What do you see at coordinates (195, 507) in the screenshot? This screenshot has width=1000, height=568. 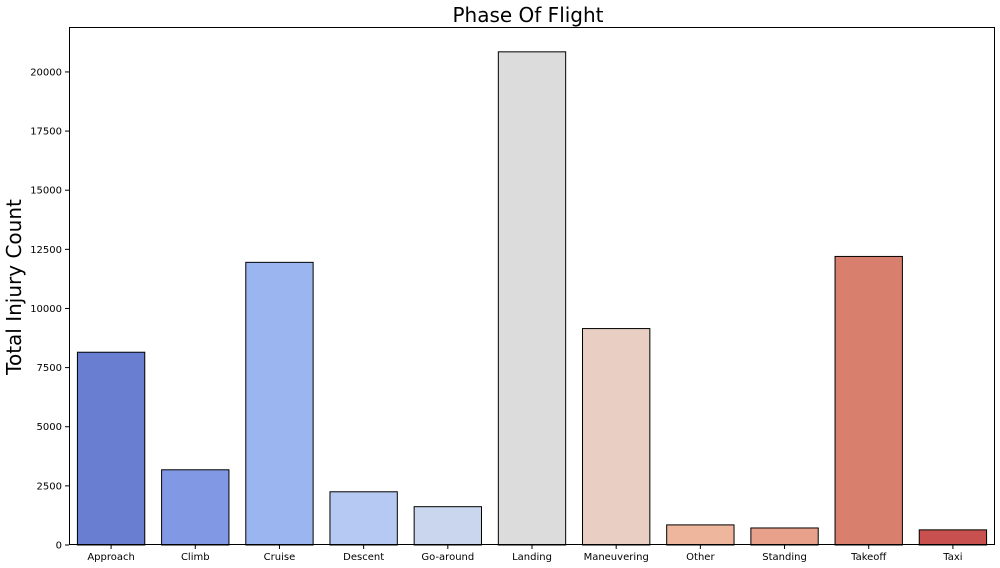 I see `bar-climb` at bounding box center [195, 507].